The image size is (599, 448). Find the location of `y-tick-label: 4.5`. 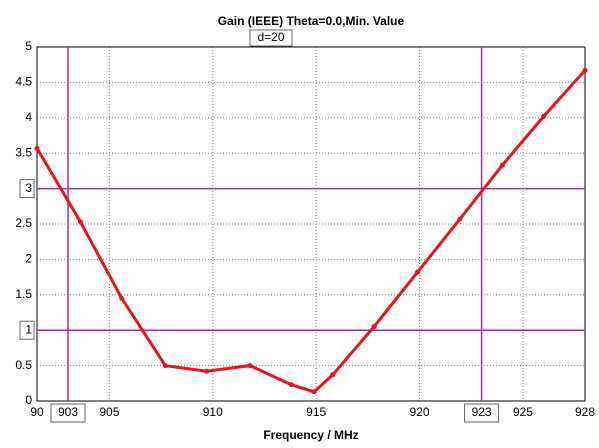

y-tick-label: 4.5 is located at coordinates (23, 82).